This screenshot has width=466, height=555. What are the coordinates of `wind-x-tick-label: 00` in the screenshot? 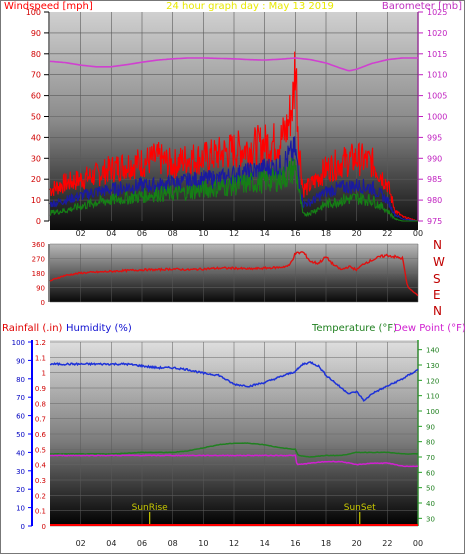 It's located at (418, 233).